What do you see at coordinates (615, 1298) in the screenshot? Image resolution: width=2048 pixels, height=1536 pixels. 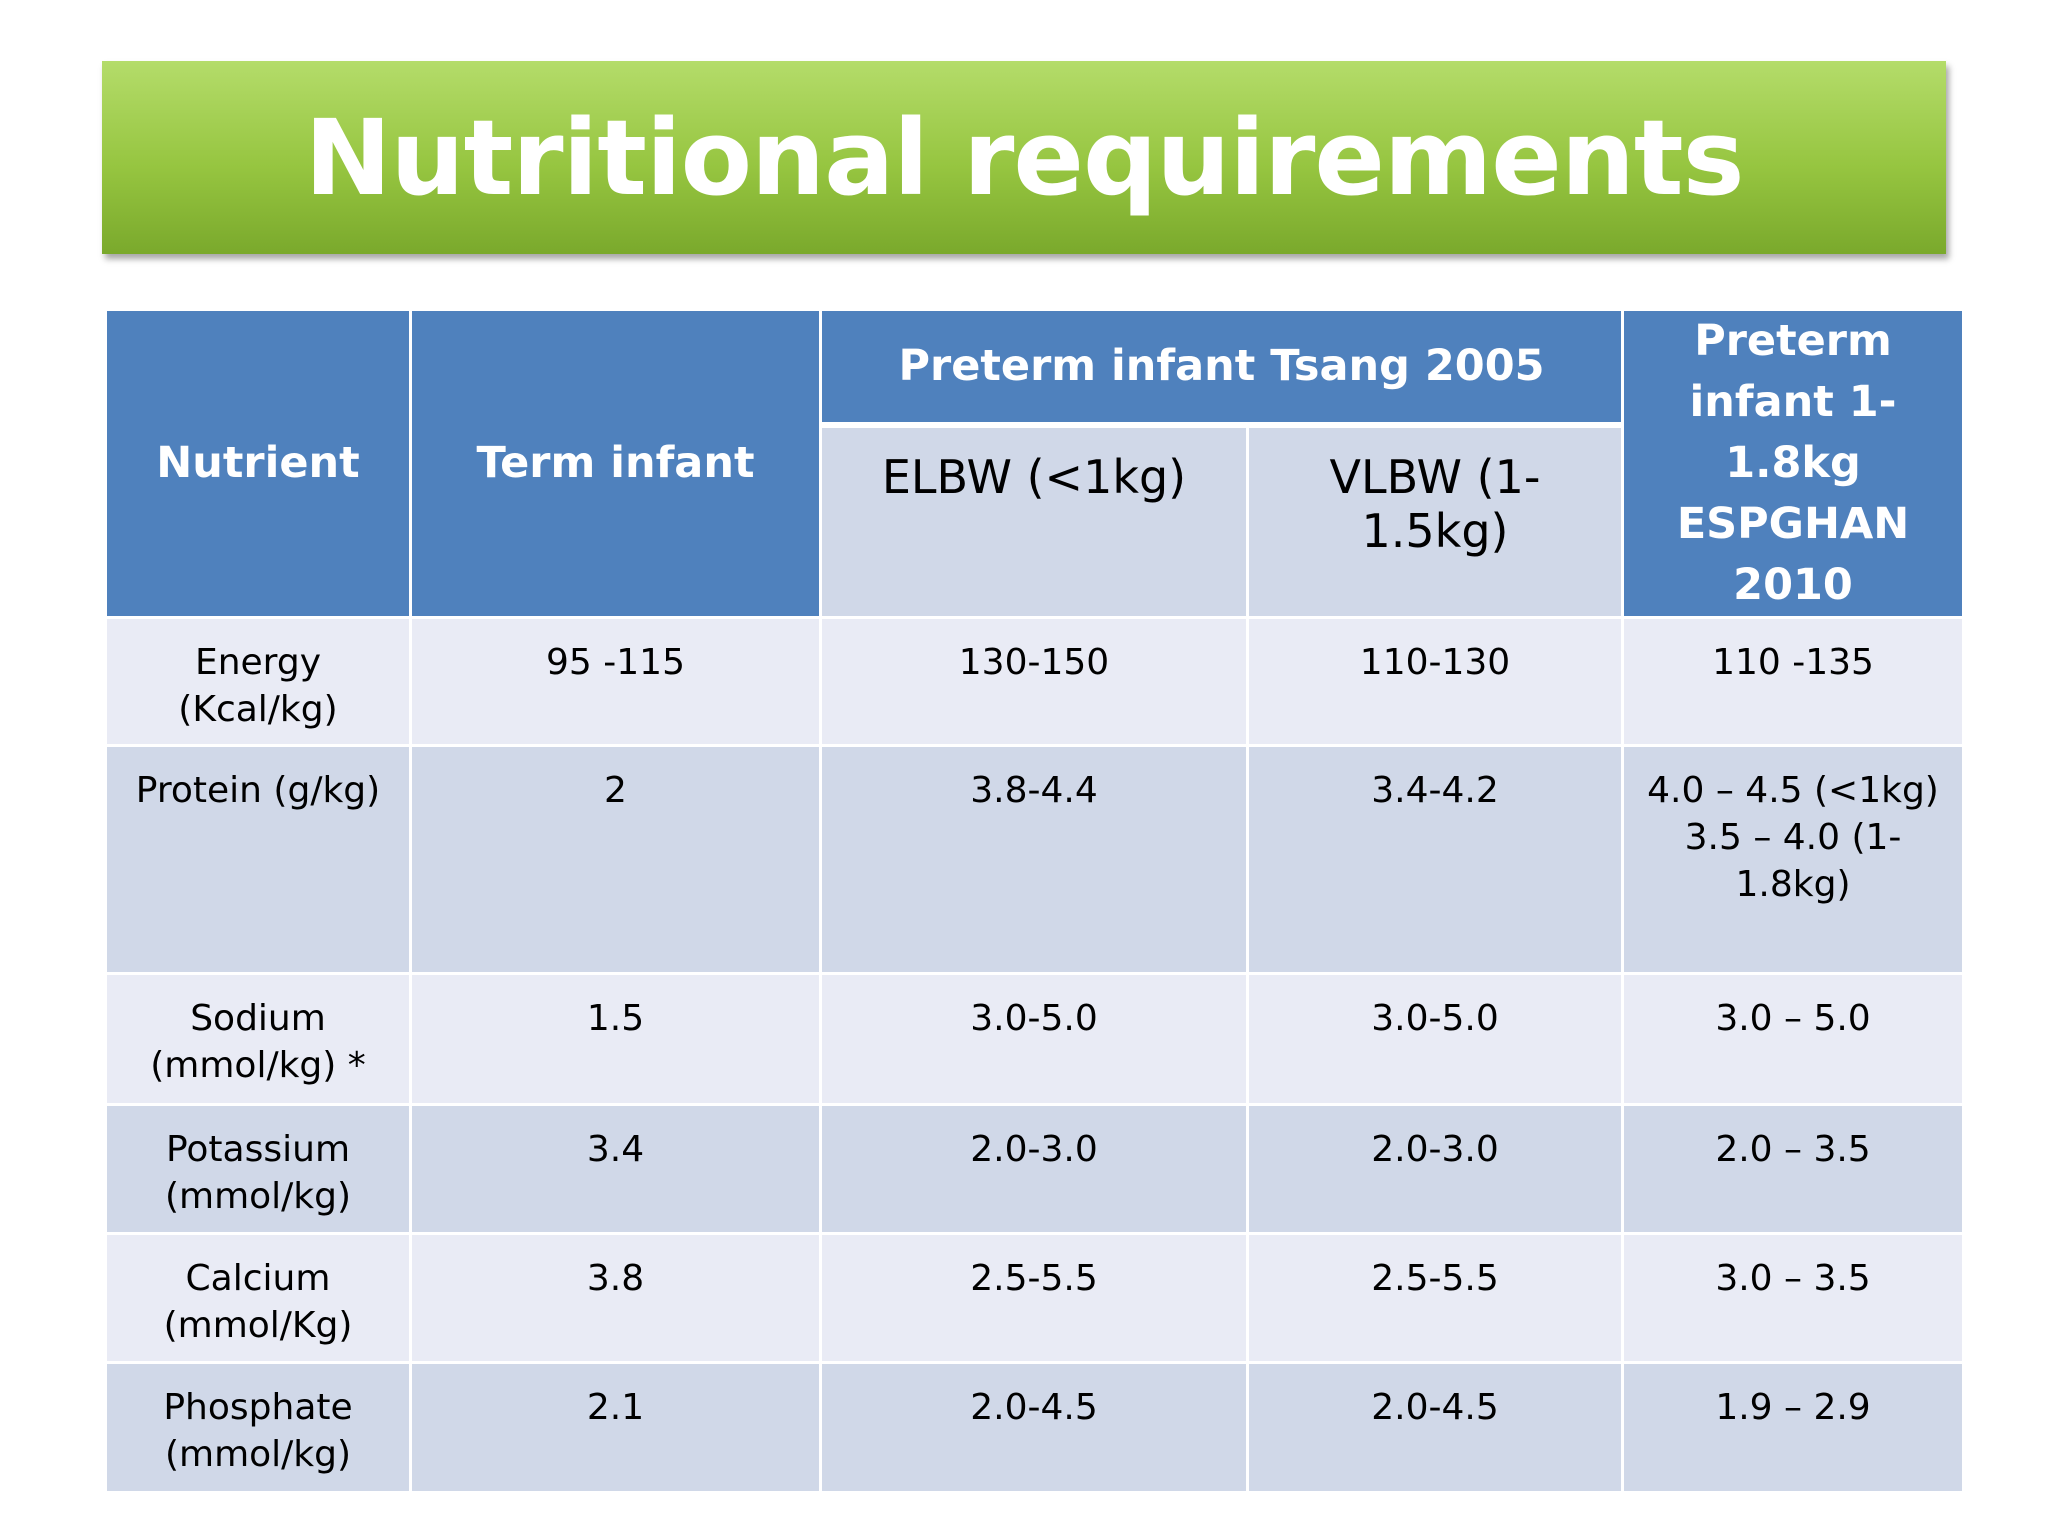 I see `table-cell: 3.8` at bounding box center [615, 1298].